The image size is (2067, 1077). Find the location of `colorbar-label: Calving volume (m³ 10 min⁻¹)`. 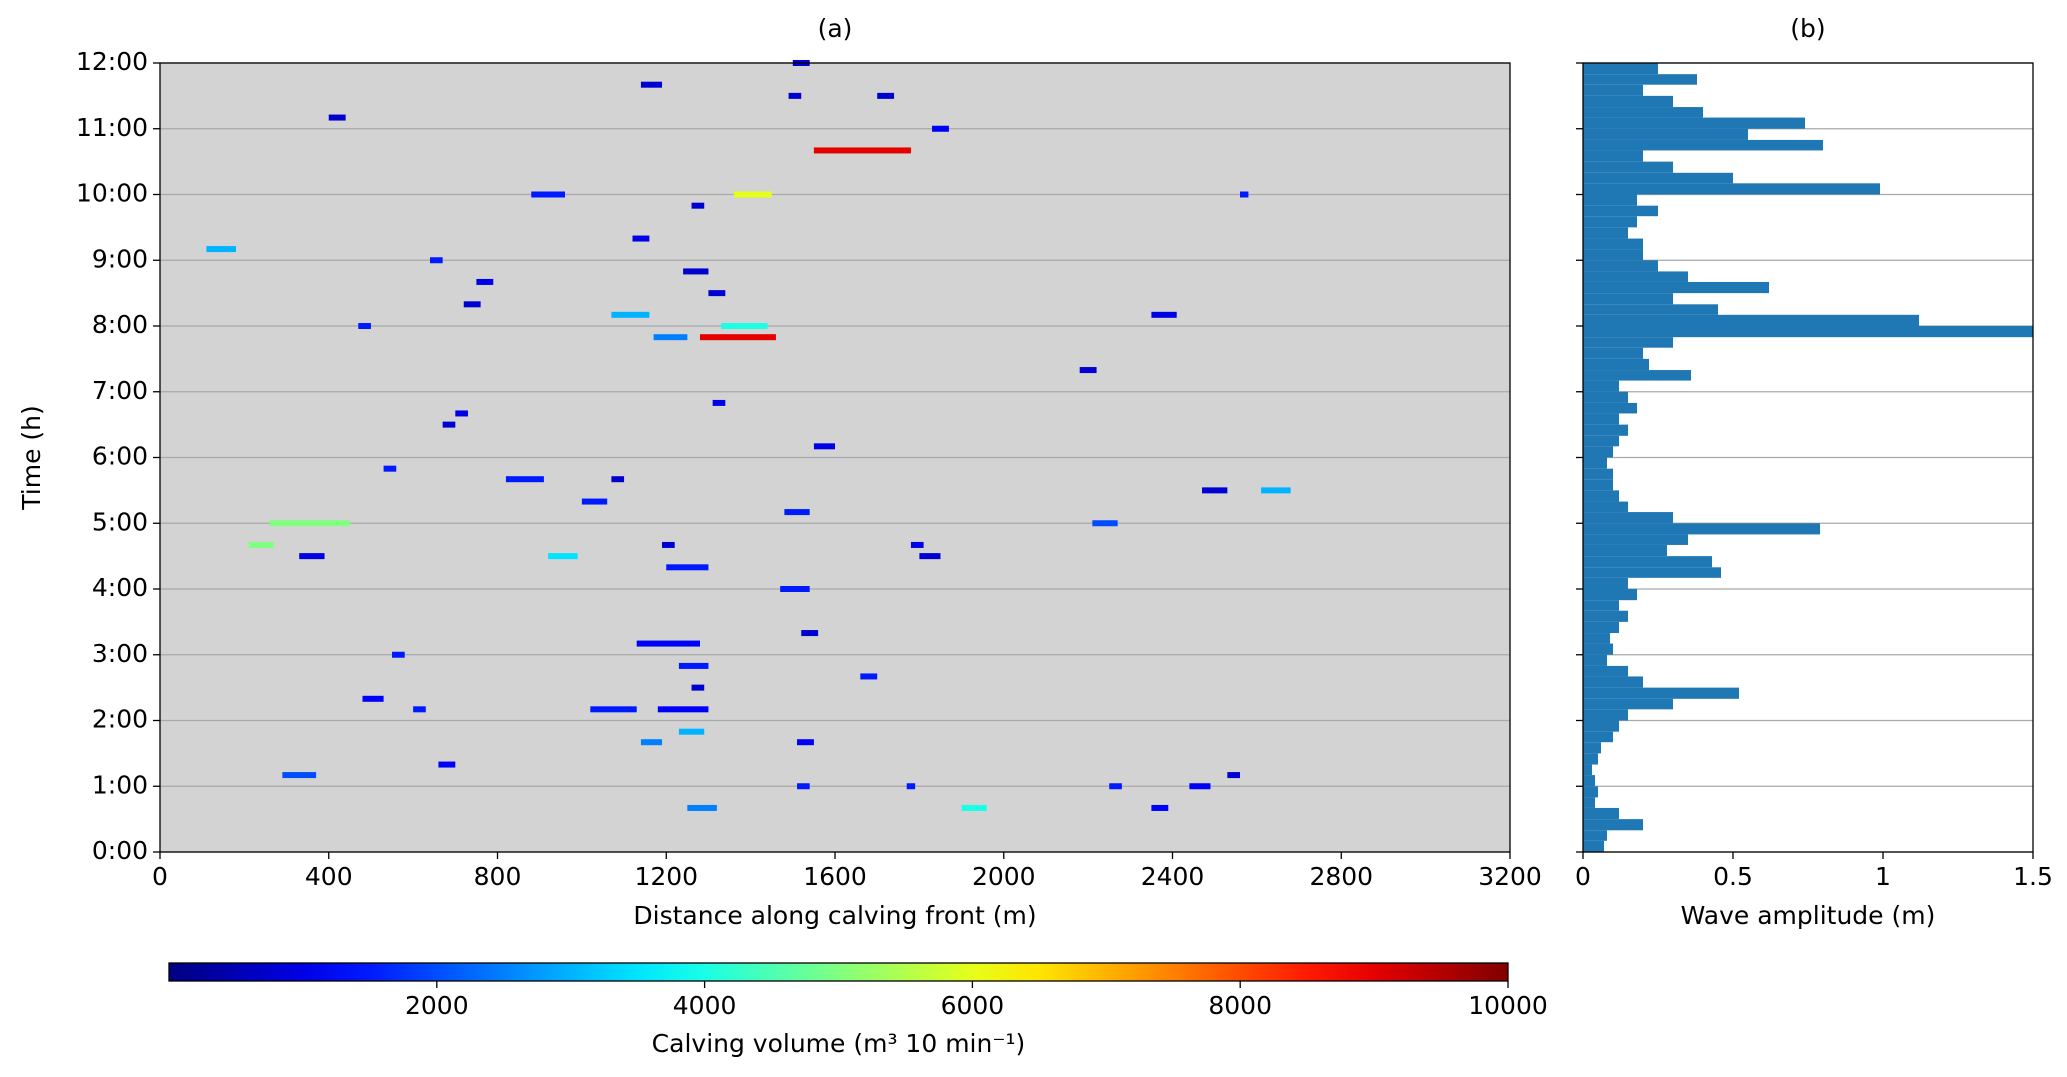

colorbar-label: Calving volume (m³ 10 min⁻¹) is located at coordinates (839, 1043).